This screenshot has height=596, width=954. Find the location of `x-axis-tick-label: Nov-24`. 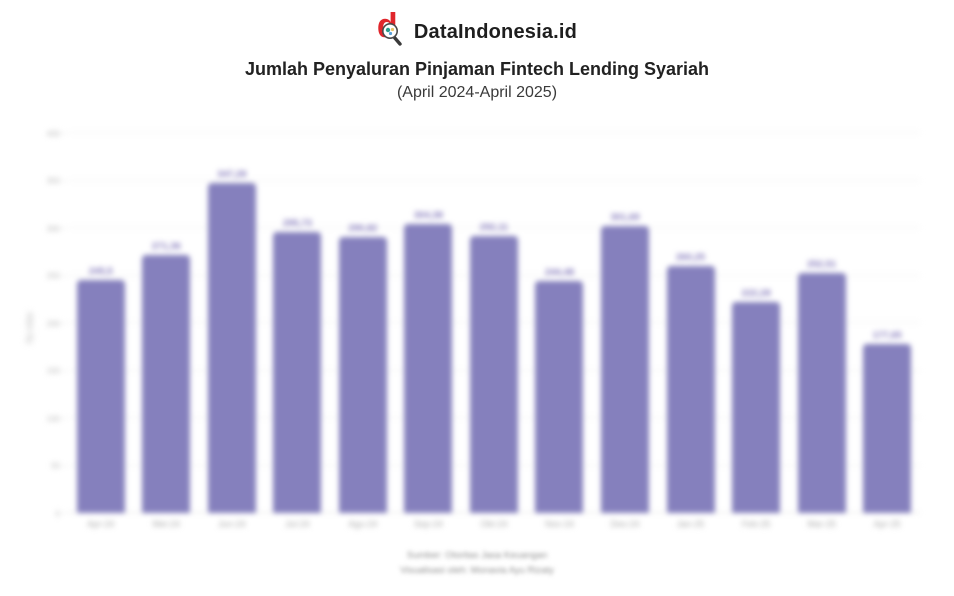

x-axis-tick-label: Nov-24 is located at coordinates (559, 524).